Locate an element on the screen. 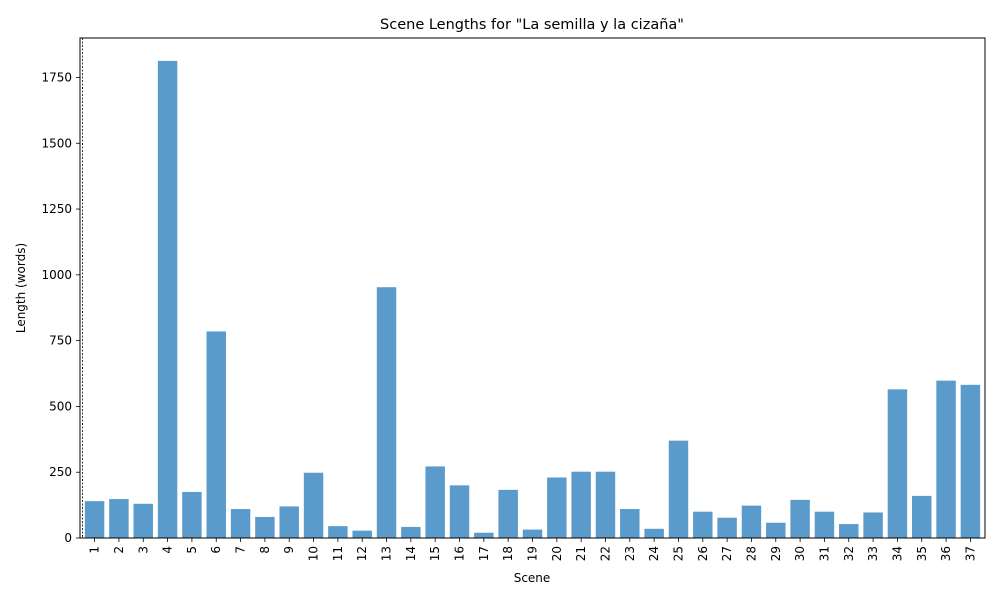 The width and height of the screenshot is (1000, 600). x-tick-label: 12 is located at coordinates (362, 553).